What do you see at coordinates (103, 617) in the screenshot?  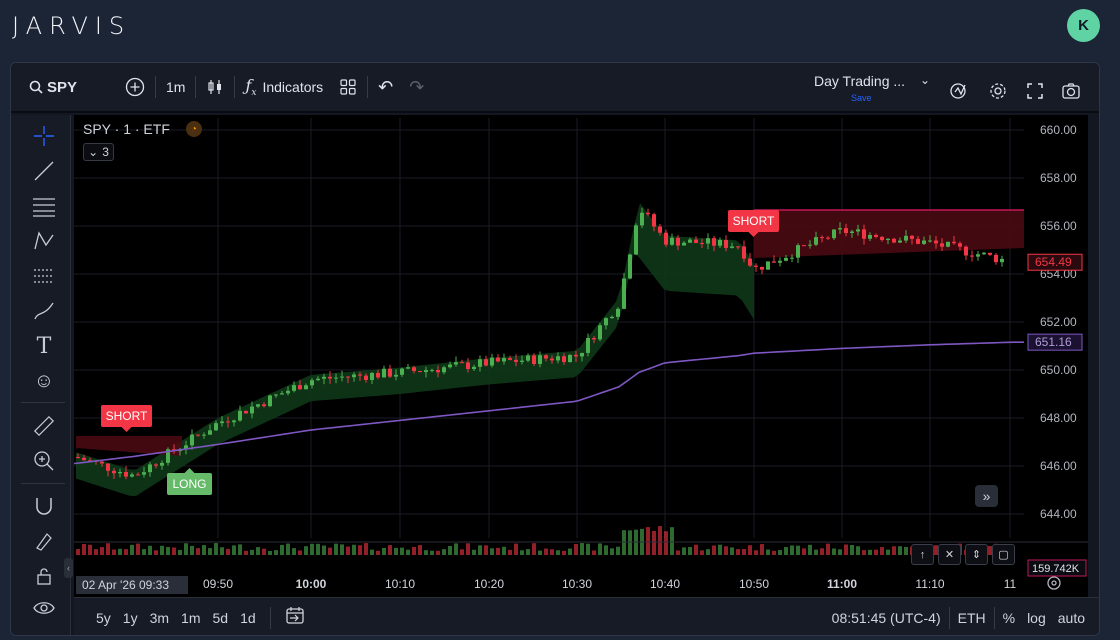 I see `range-button-5y: 5y` at bounding box center [103, 617].